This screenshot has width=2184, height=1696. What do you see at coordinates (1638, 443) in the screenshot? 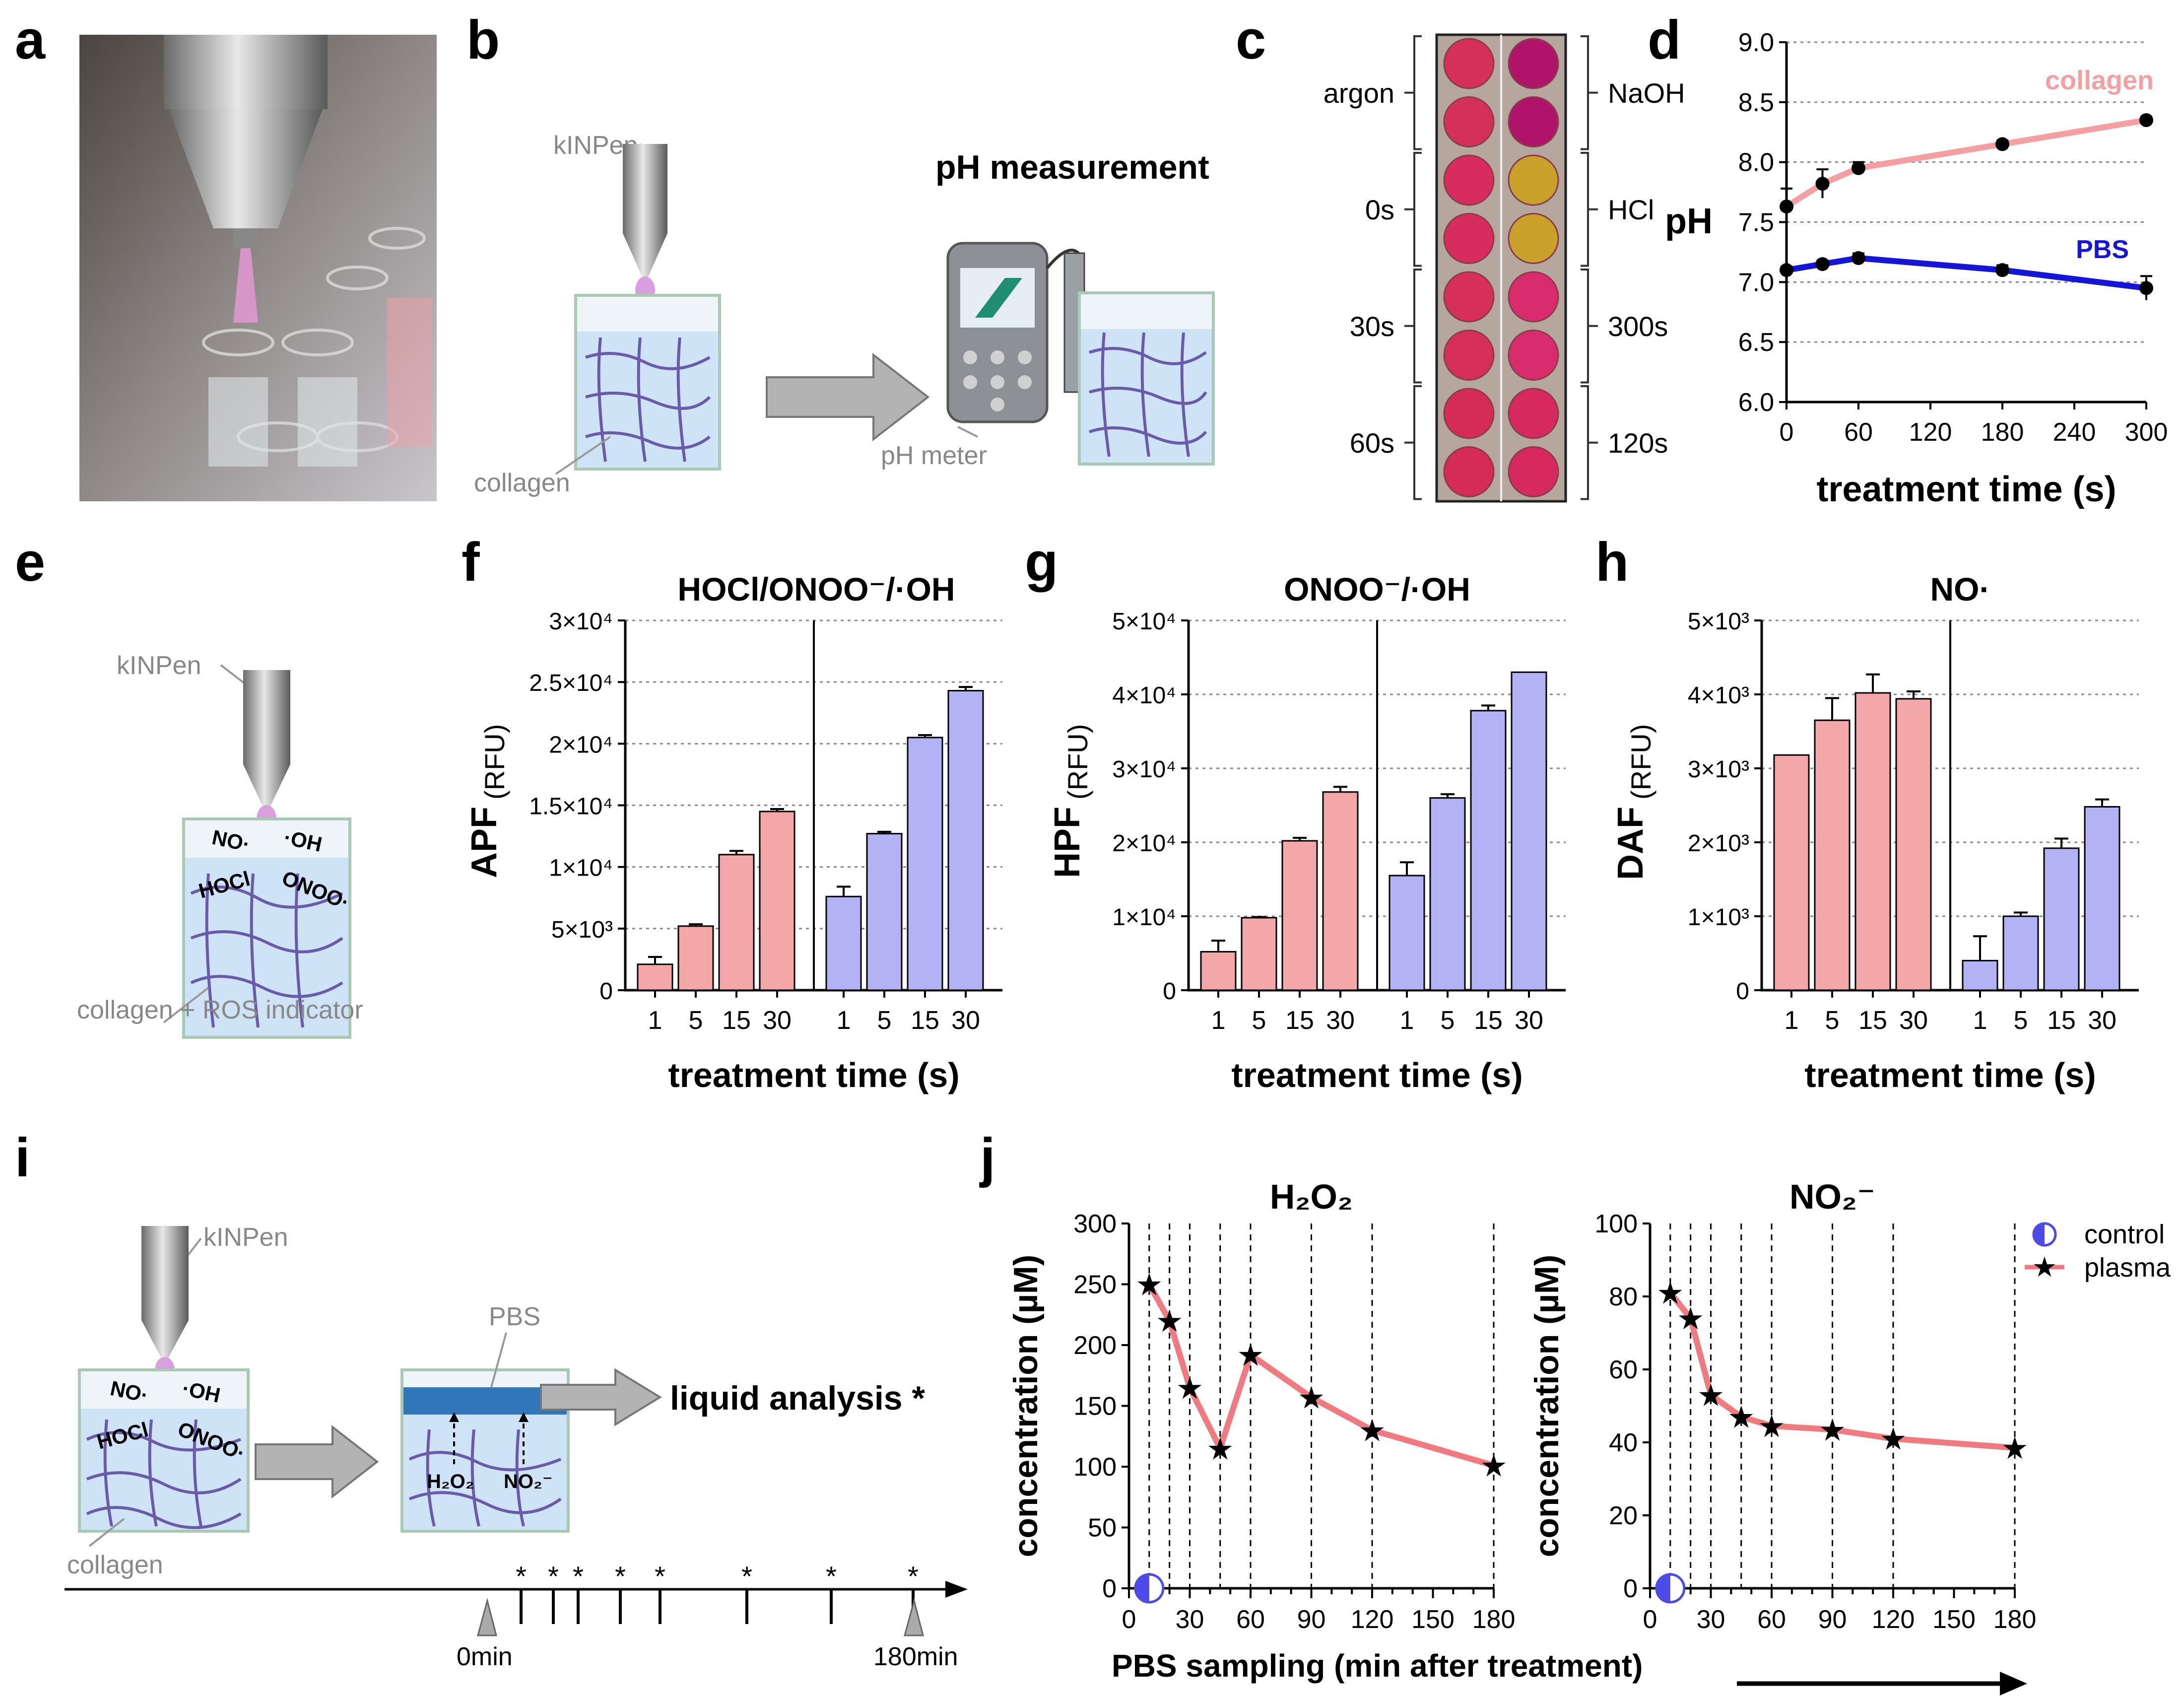
I see `well-label-right: 120s` at bounding box center [1638, 443].